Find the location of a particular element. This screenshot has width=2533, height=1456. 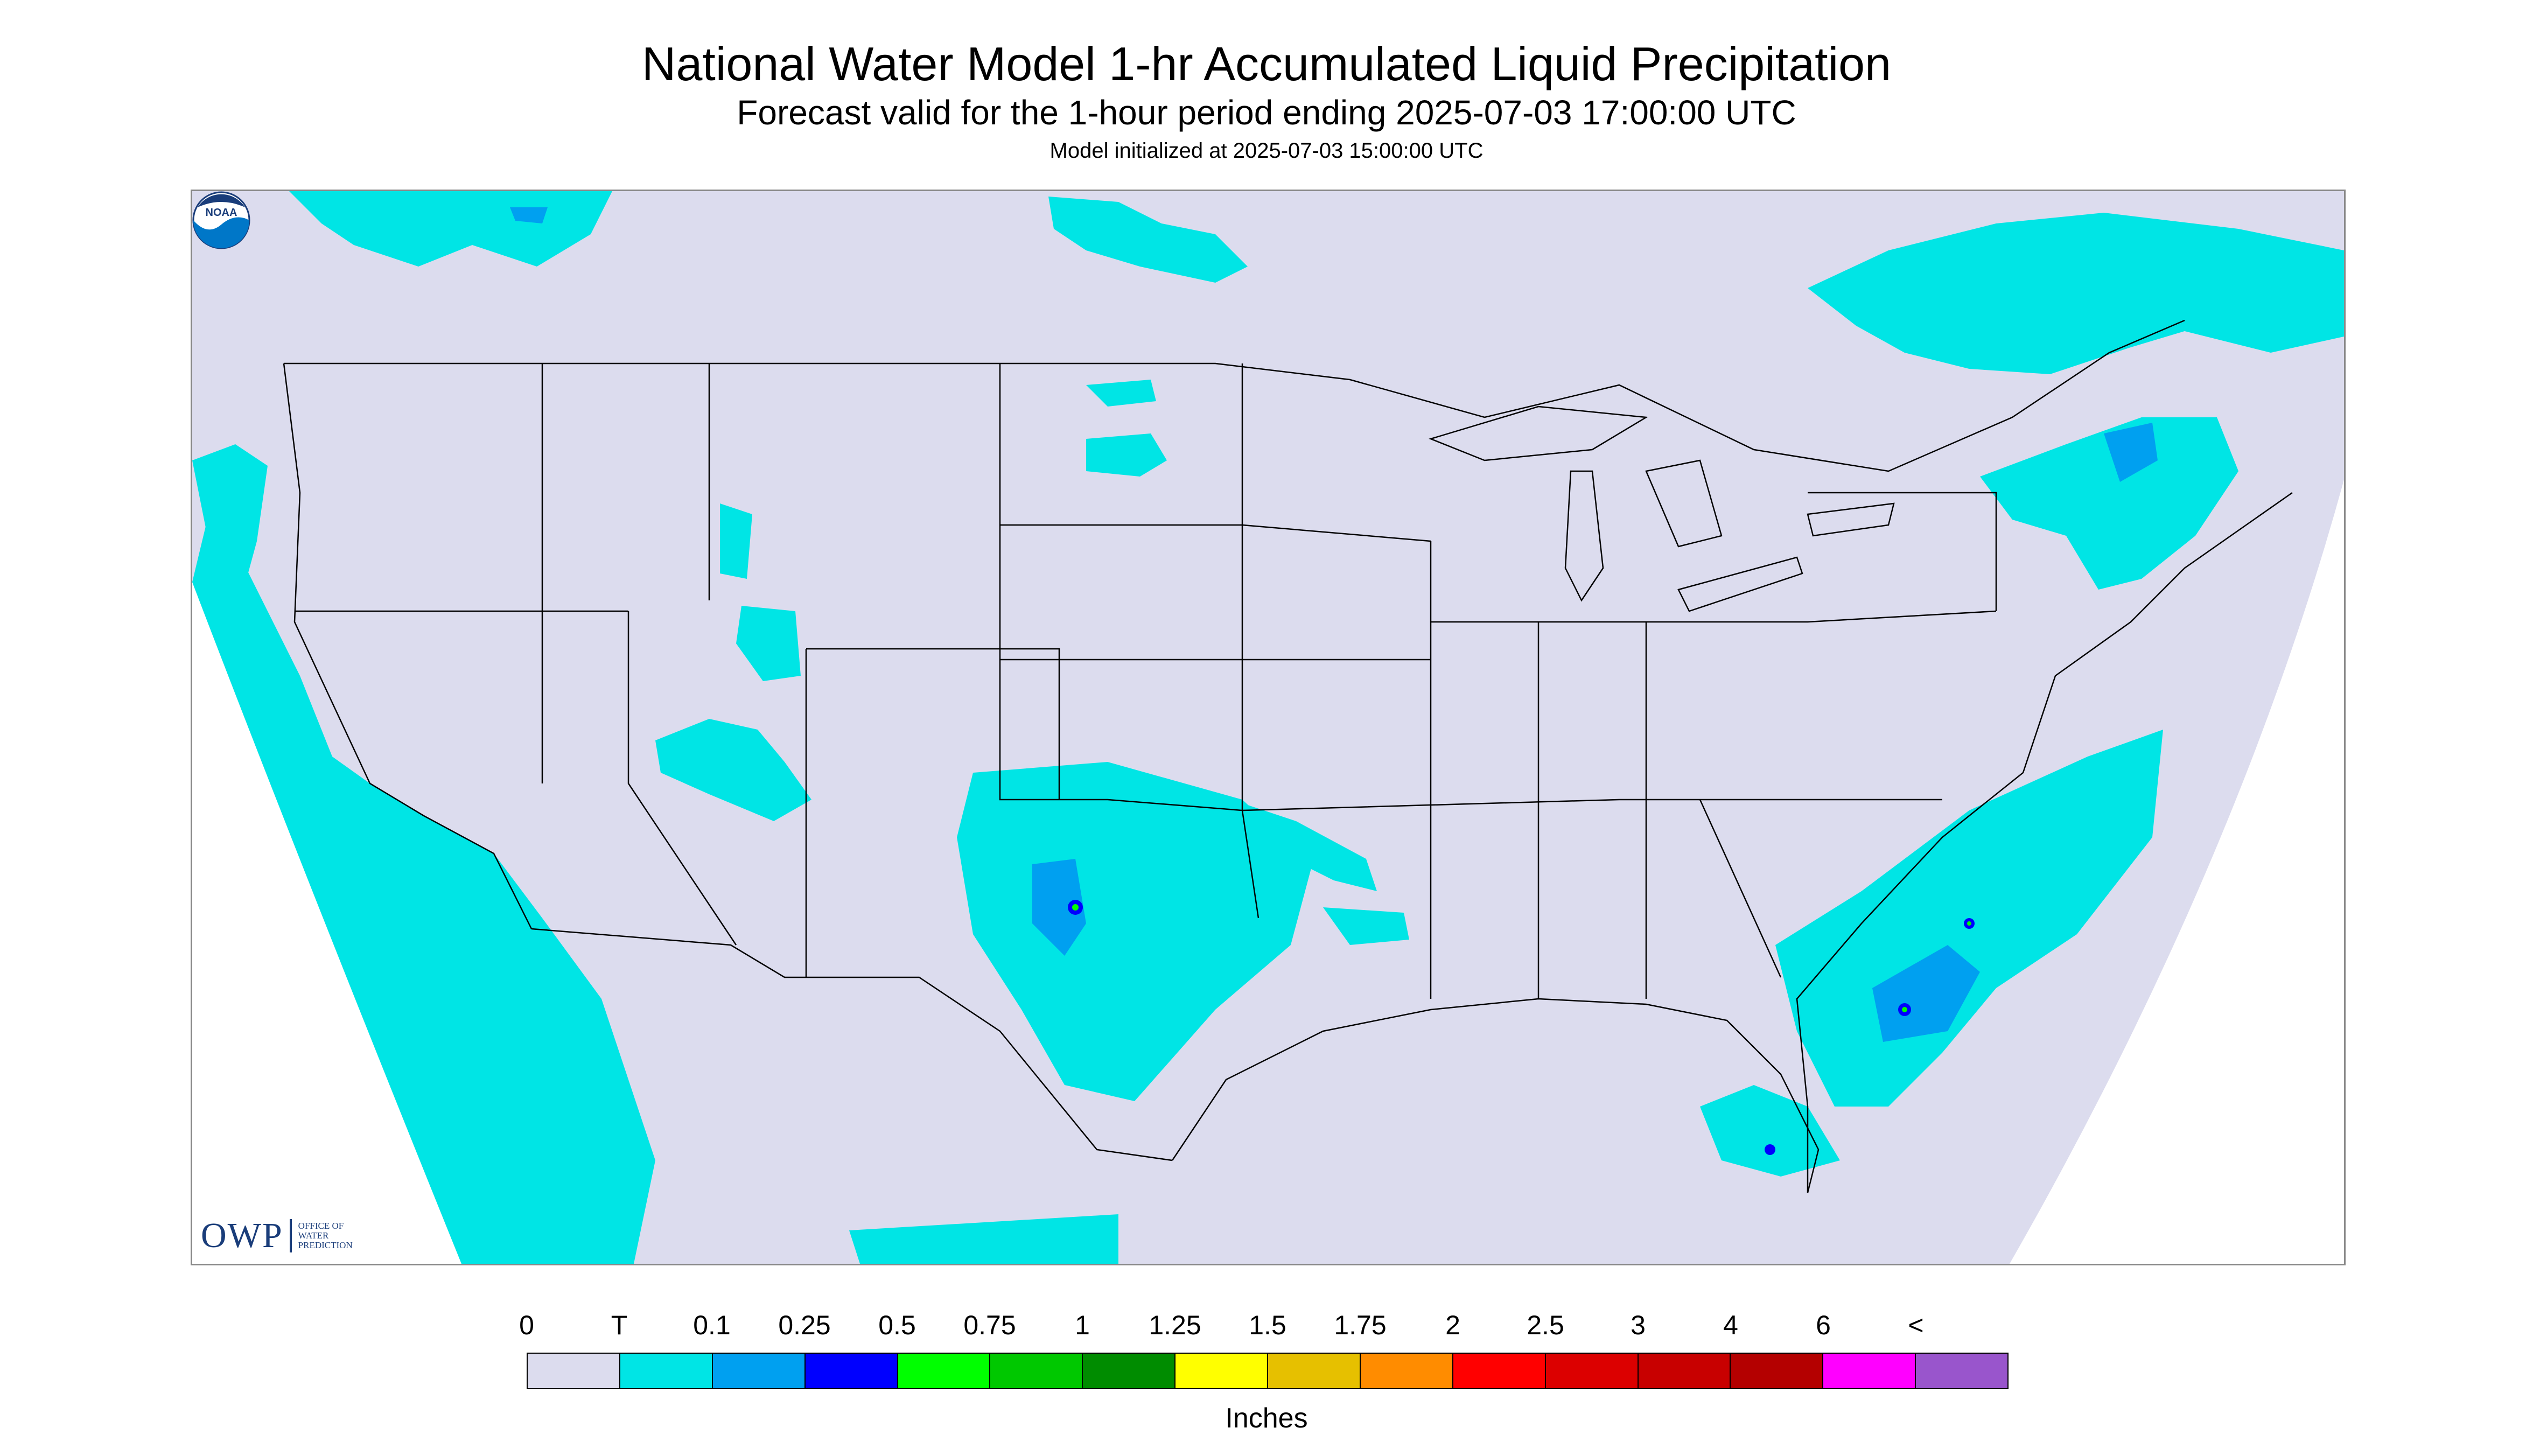

owp-logo-line: PREDICTION is located at coordinates (325, 1245).